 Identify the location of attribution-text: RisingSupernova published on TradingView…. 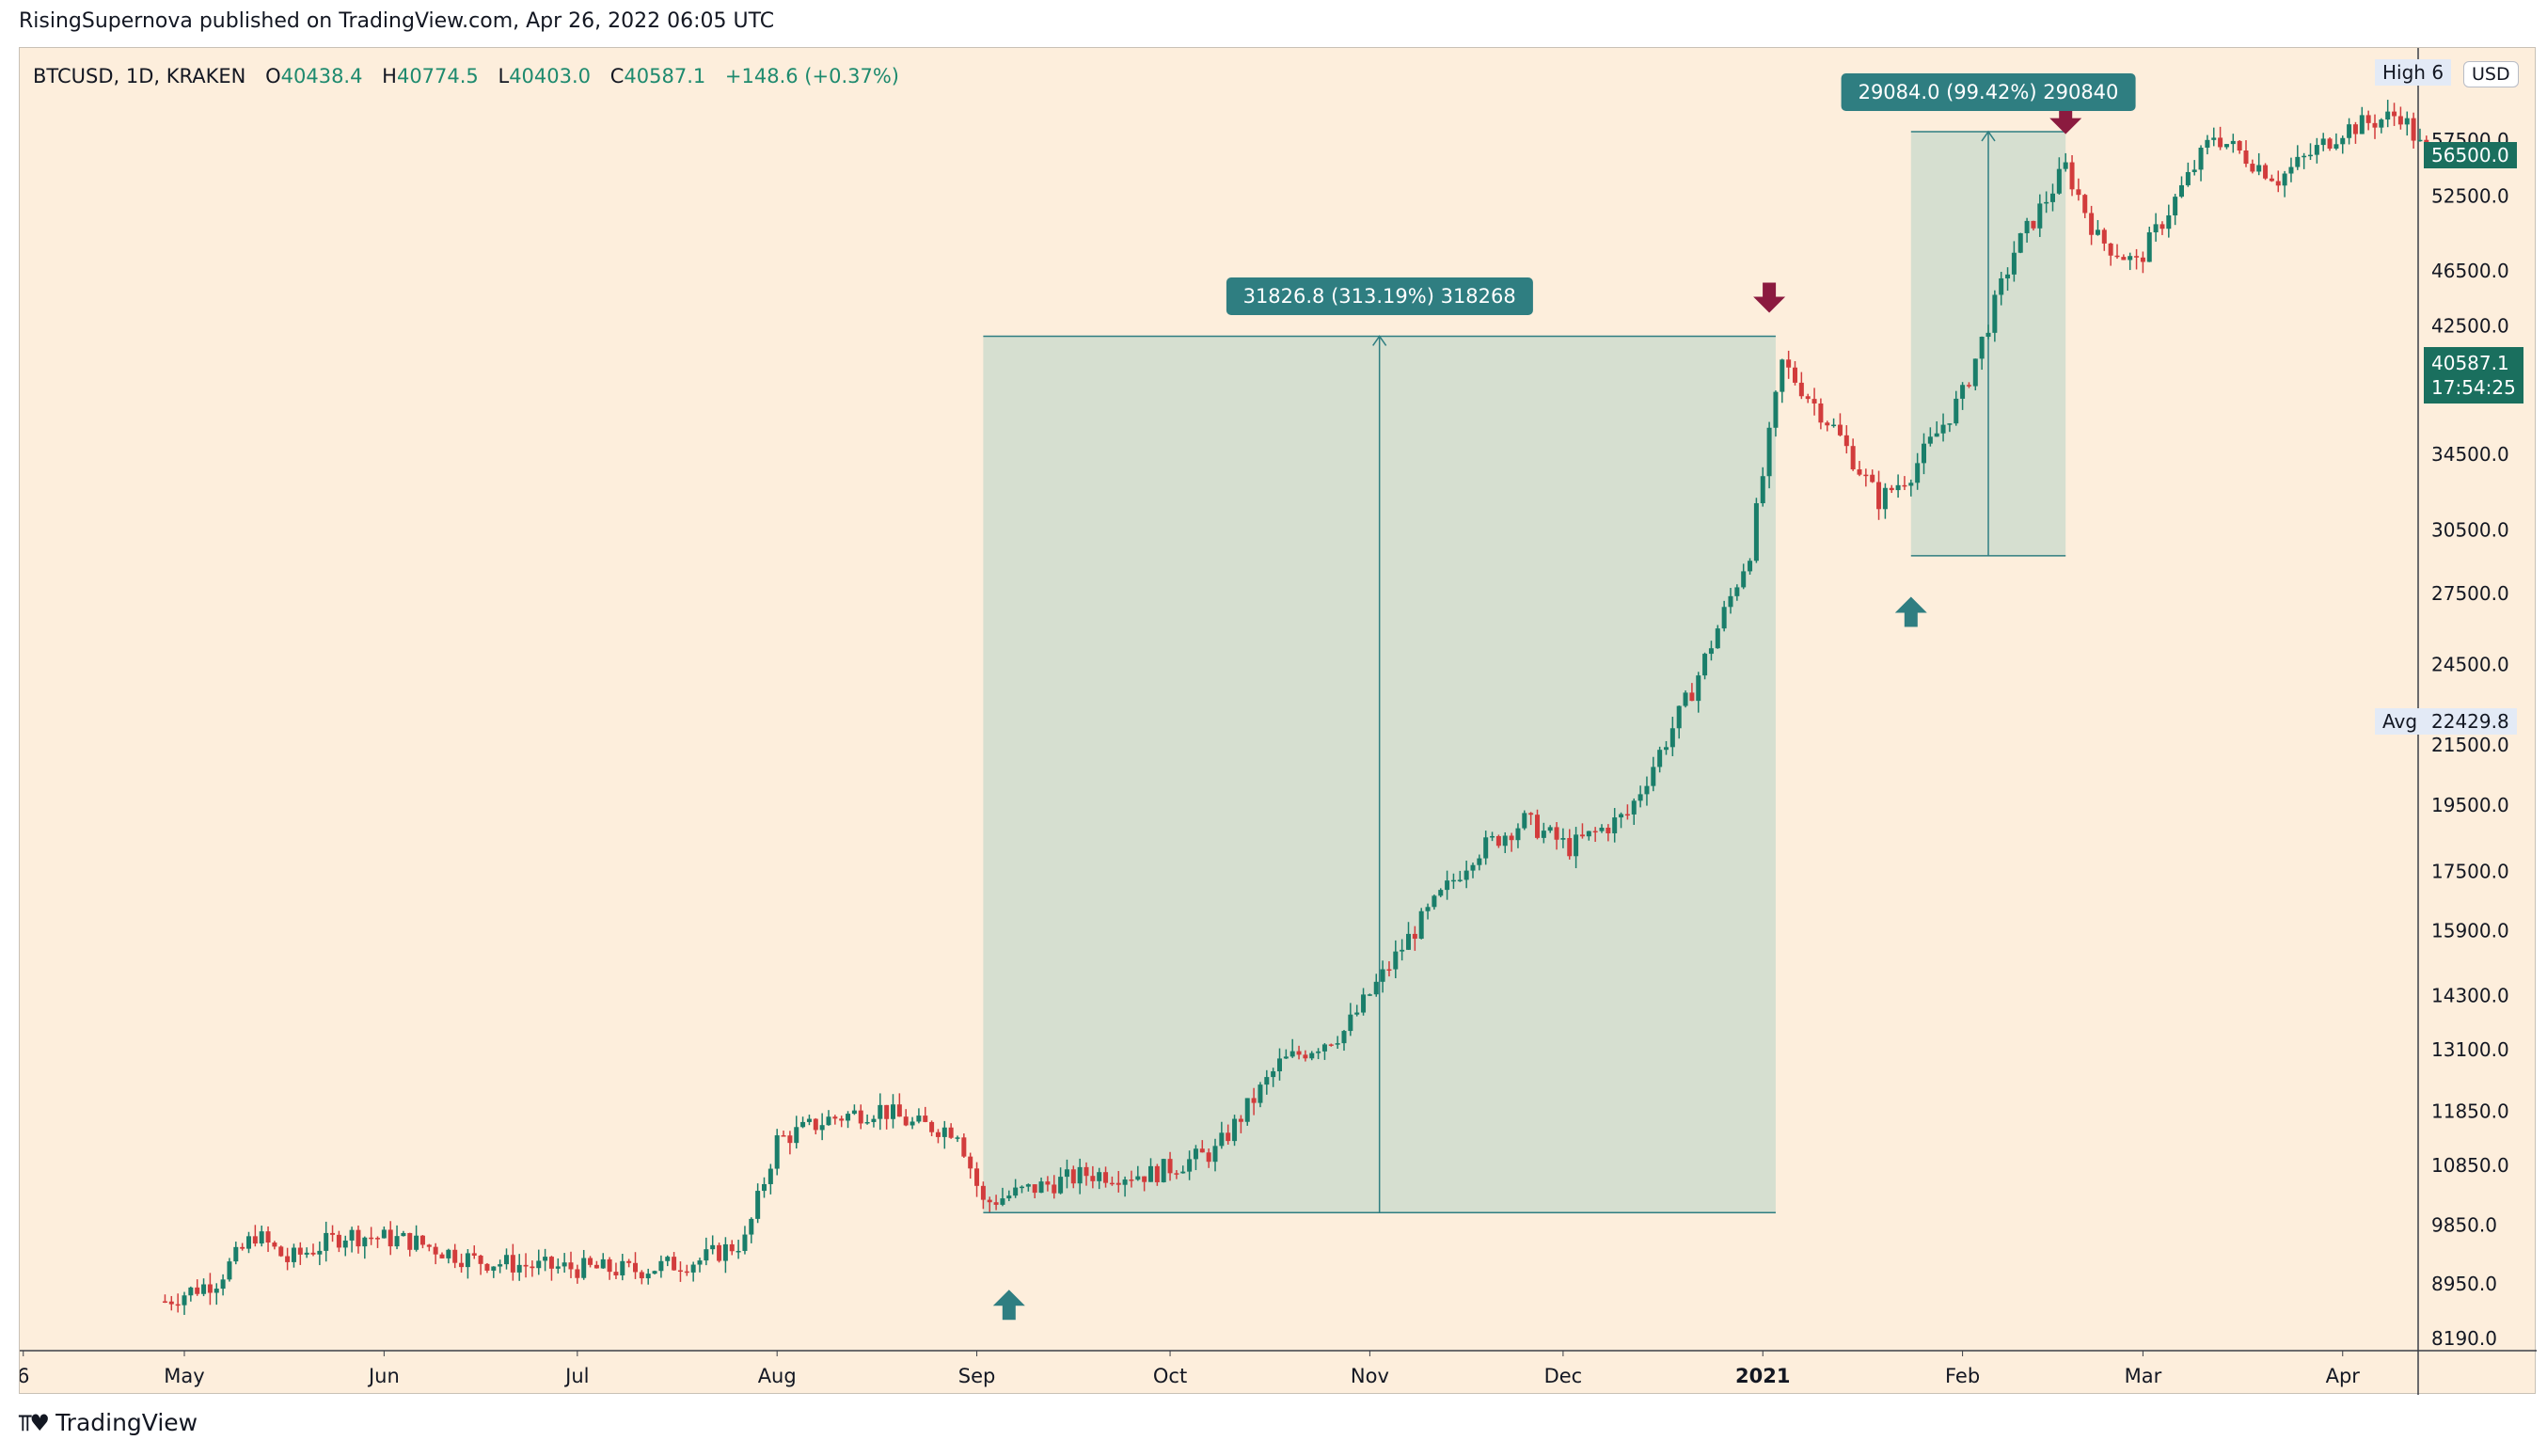
(397, 21).